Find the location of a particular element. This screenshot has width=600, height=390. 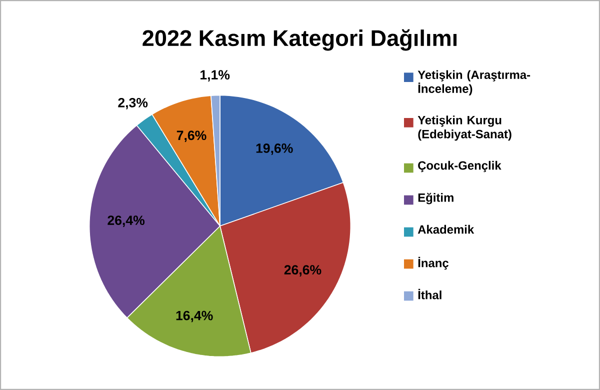

data-label: 2,3% is located at coordinates (133, 104).